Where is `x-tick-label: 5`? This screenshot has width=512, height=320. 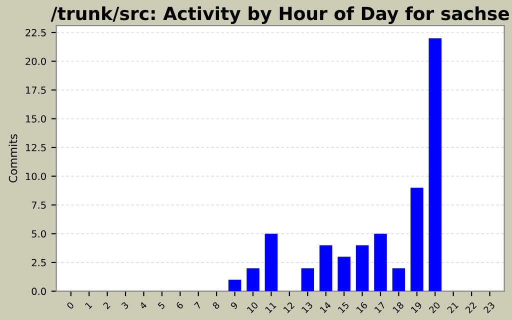 x-tick-label: 5 is located at coordinates (162, 306).